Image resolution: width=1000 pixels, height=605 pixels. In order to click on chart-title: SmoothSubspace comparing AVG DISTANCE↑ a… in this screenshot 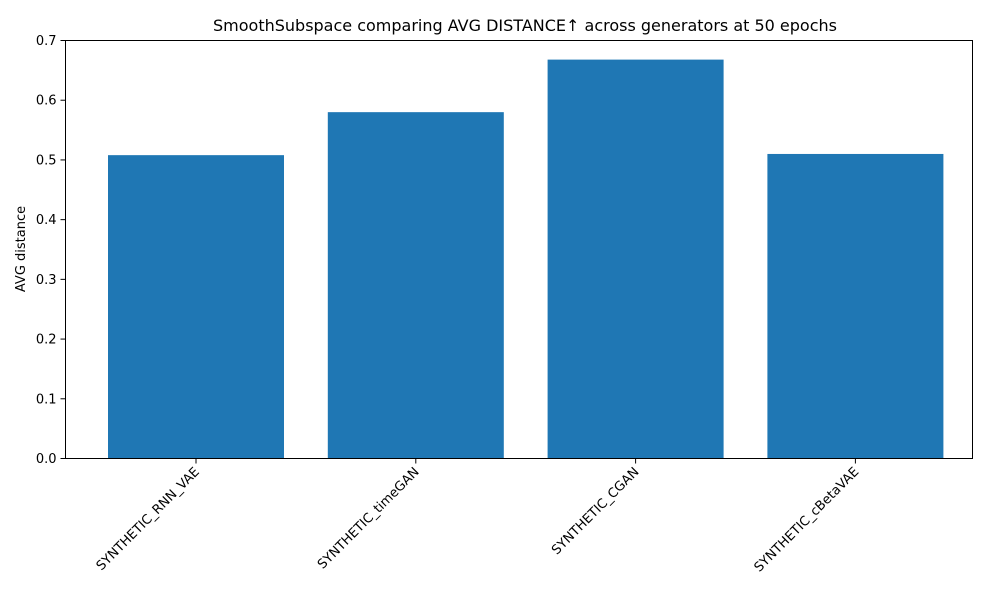, I will do `click(525, 25)`.